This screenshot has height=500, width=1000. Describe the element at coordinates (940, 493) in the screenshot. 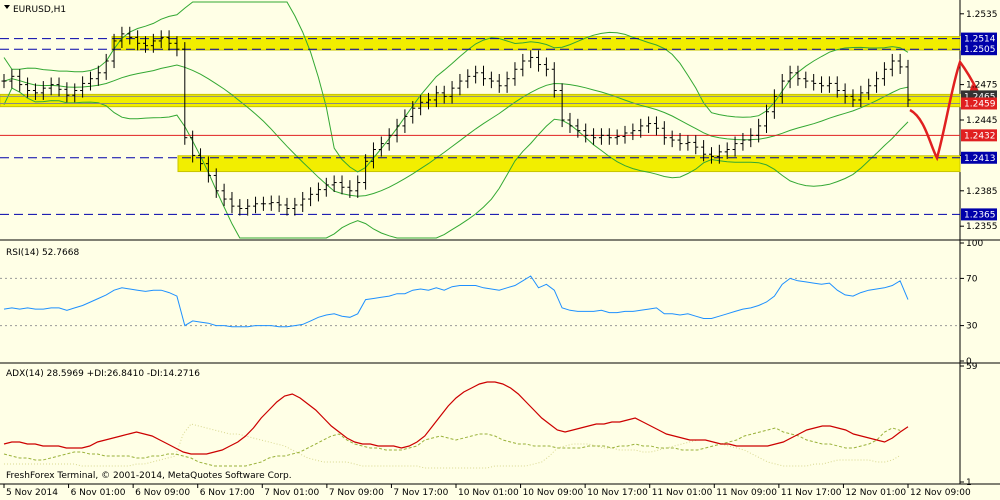

I see `time-tick-label: 12 Nov 09:00` at that location.